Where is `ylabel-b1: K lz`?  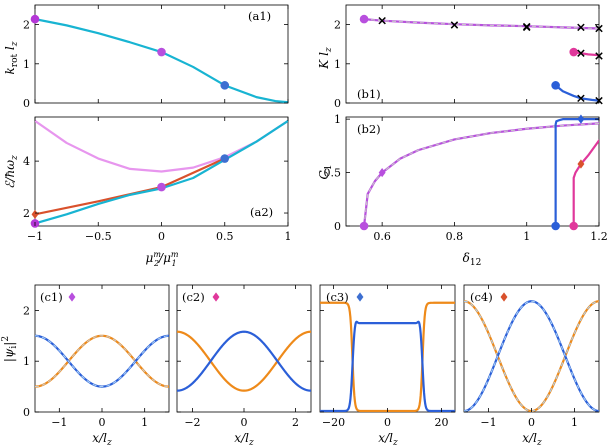
ylabel-b1: K lz is located at coordinates (325, 58).